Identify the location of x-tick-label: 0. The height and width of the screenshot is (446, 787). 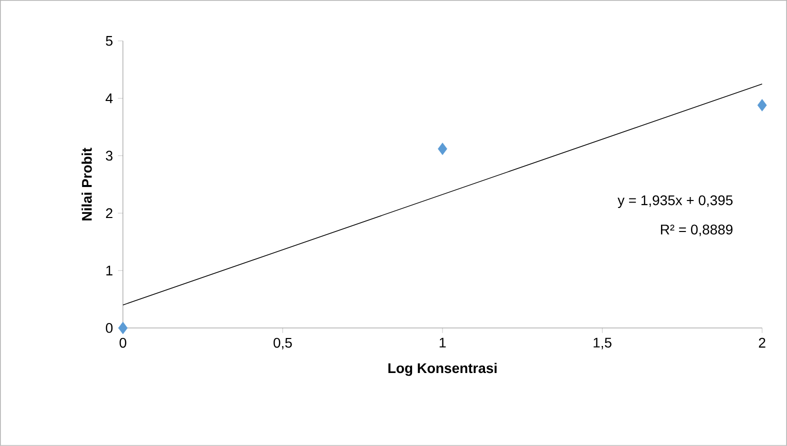
(123, 343).